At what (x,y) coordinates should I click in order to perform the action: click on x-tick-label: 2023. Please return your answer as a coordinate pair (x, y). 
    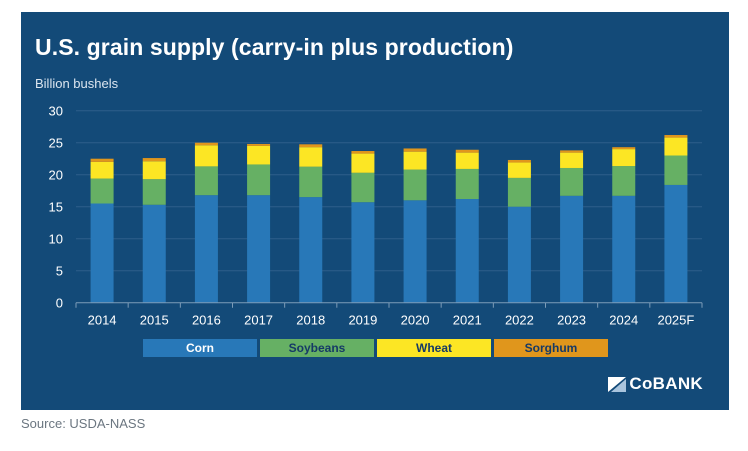
    Looking at the image, I should click on (571, 320).